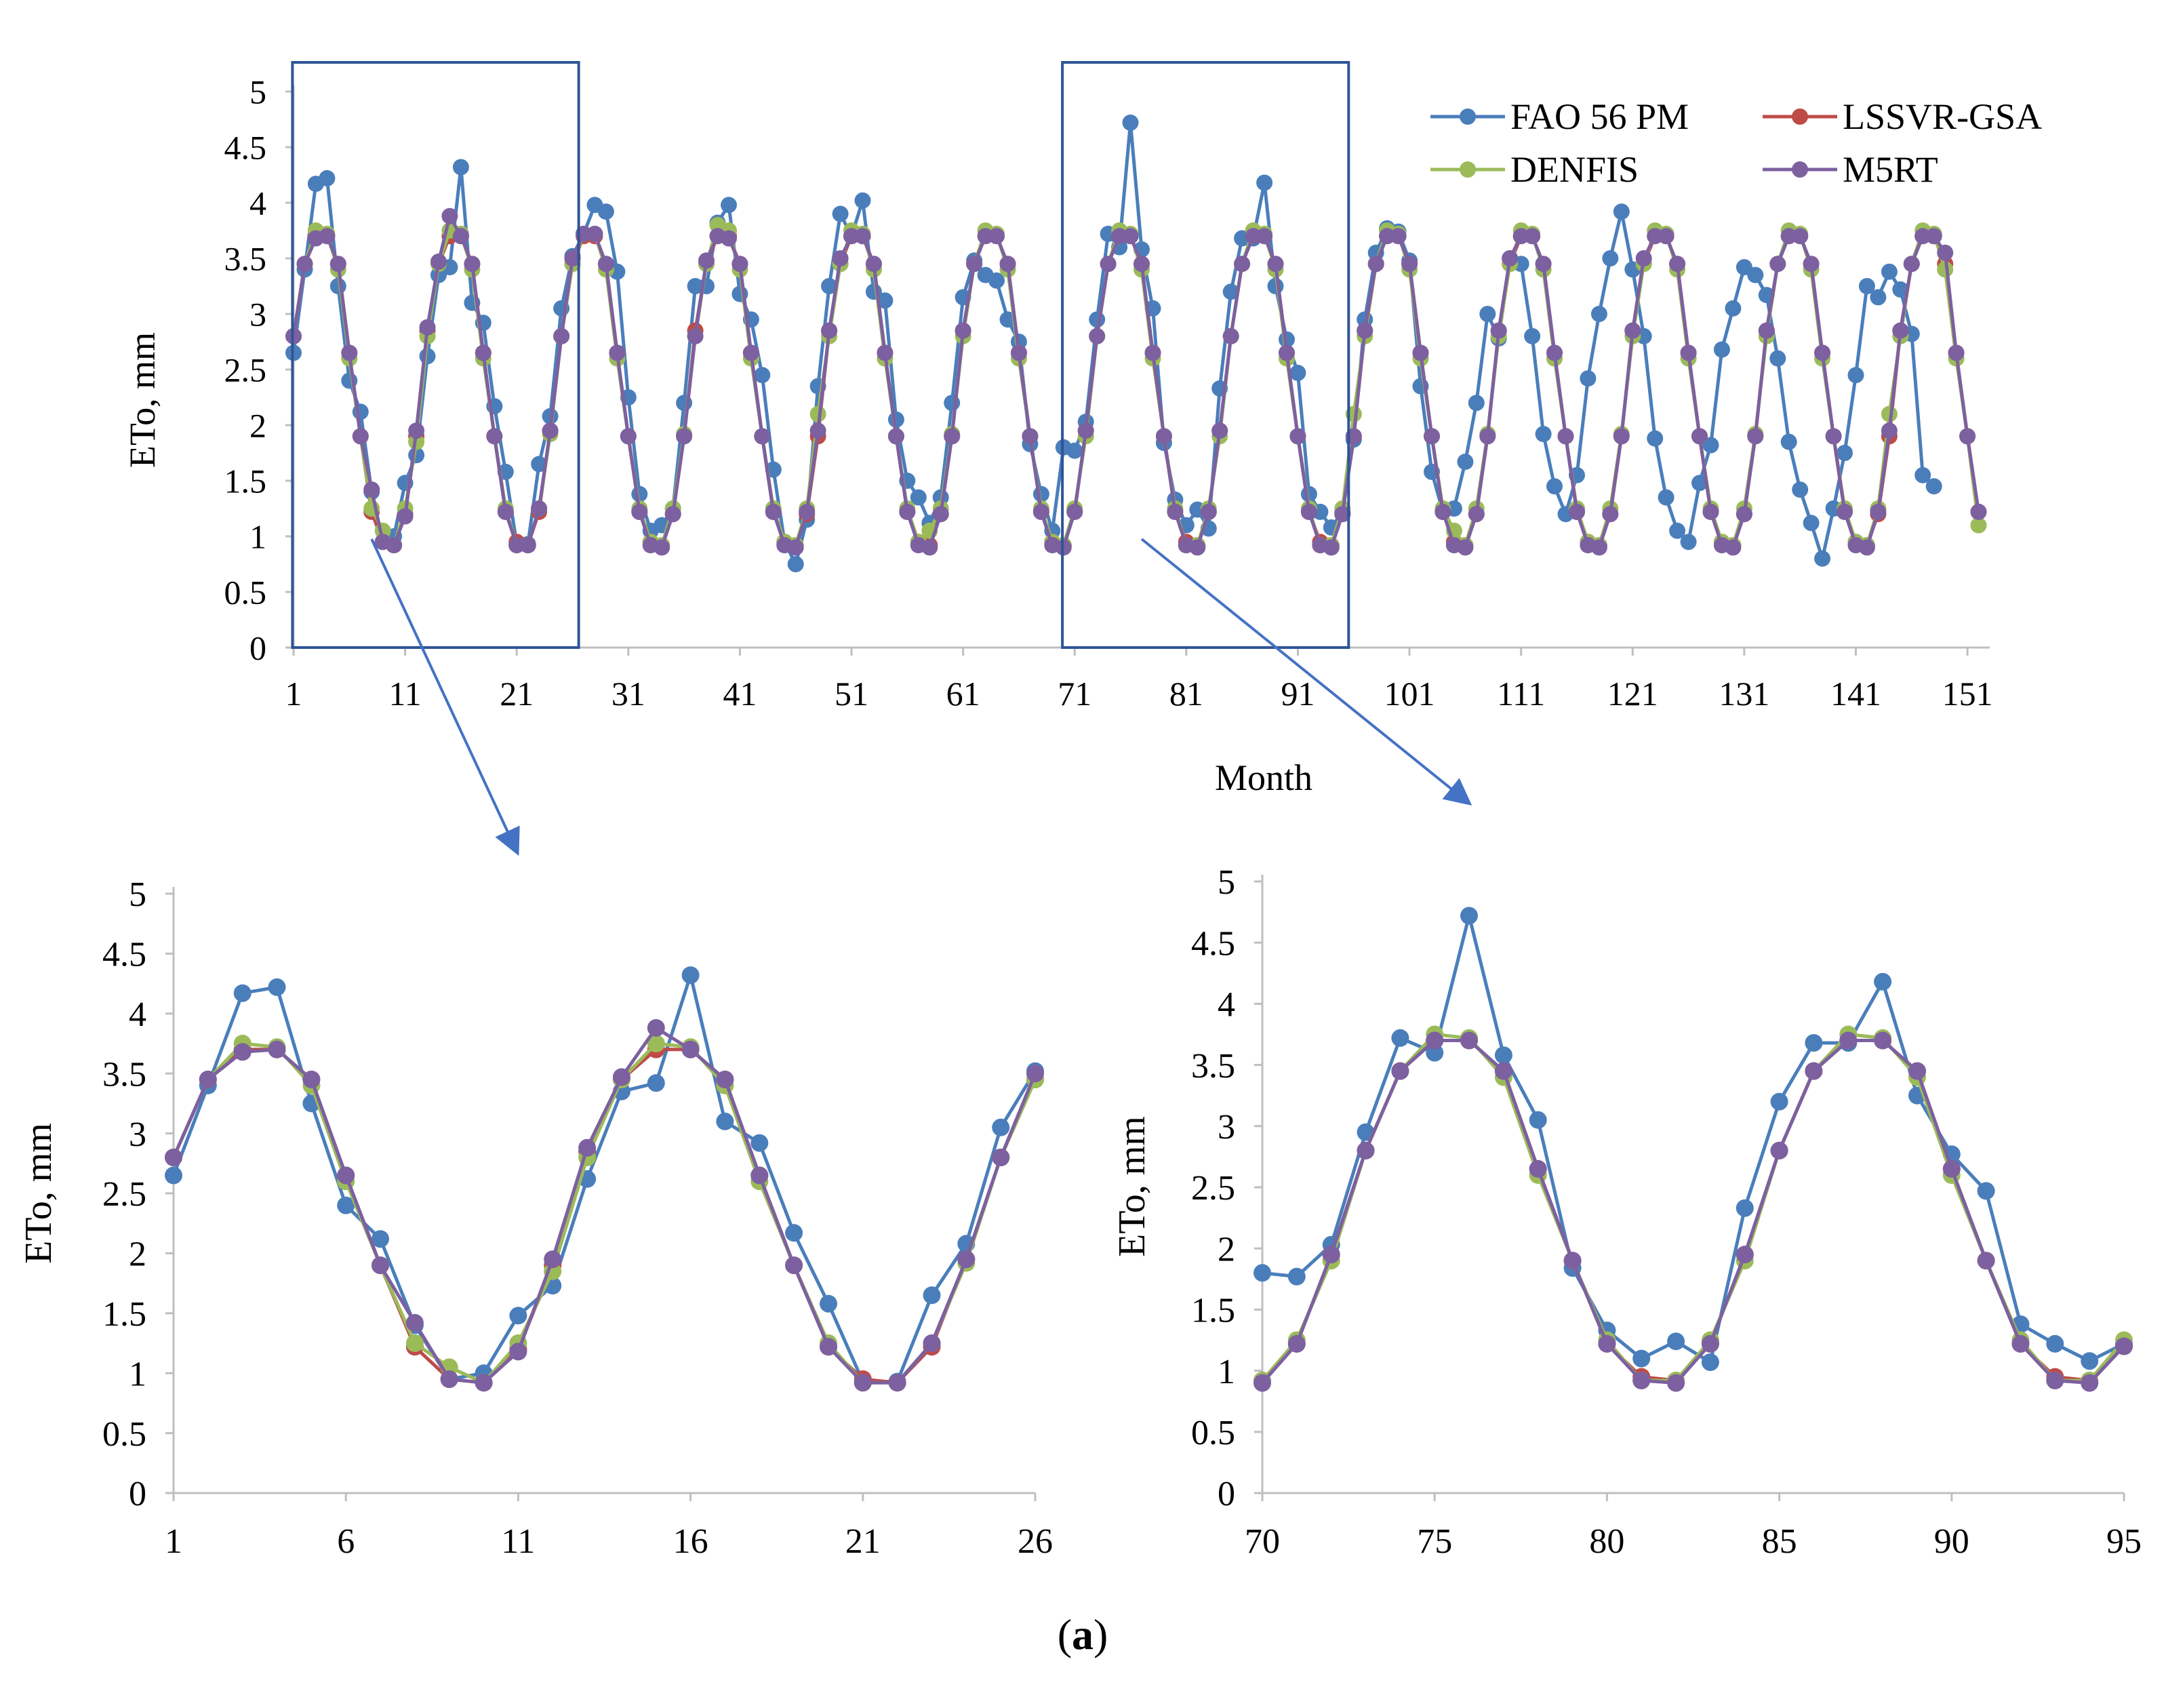 Image resolution: width=2166 pixels, height=1708 pixels. Describe the element at coordinates (518, 1541) in the screenshot. I see `x-tick-label: 11` at that location.